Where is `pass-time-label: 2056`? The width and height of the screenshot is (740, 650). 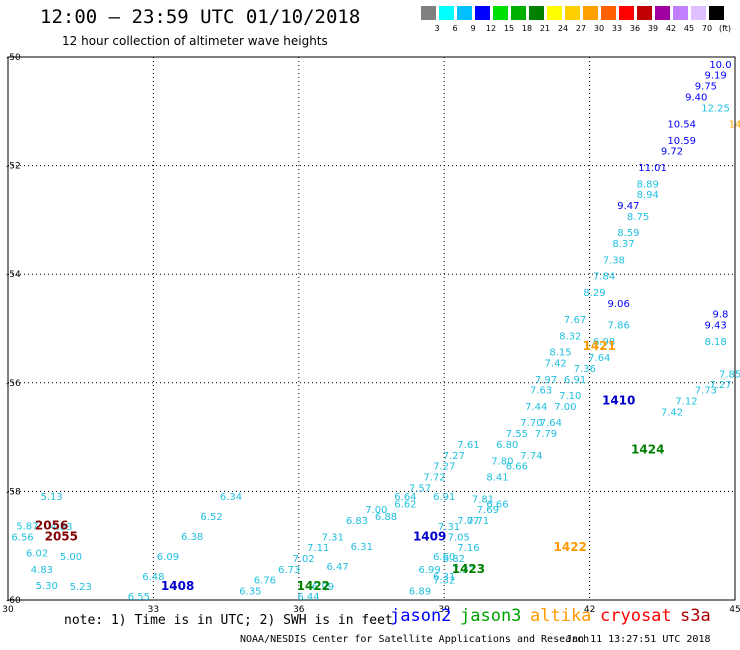 pass-time-label: 2056 is located at coordinates (51, 525).